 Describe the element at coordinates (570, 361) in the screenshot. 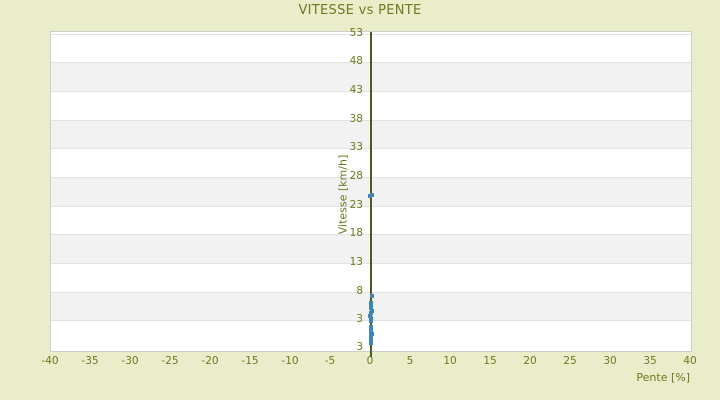

I see `x-tick-label: 25` at that location.